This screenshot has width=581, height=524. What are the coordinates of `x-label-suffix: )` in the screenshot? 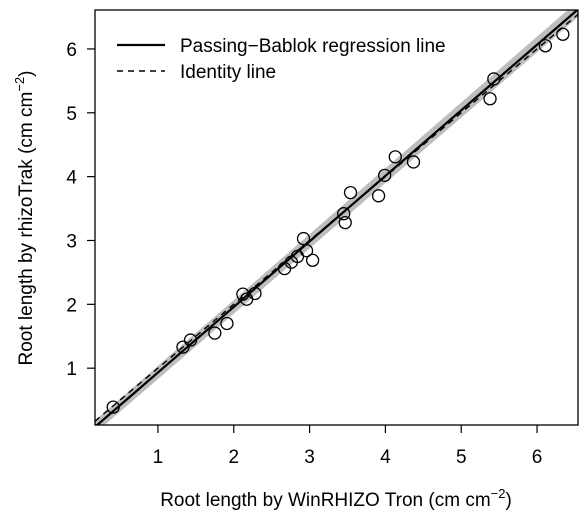 It's located at (508, 500).